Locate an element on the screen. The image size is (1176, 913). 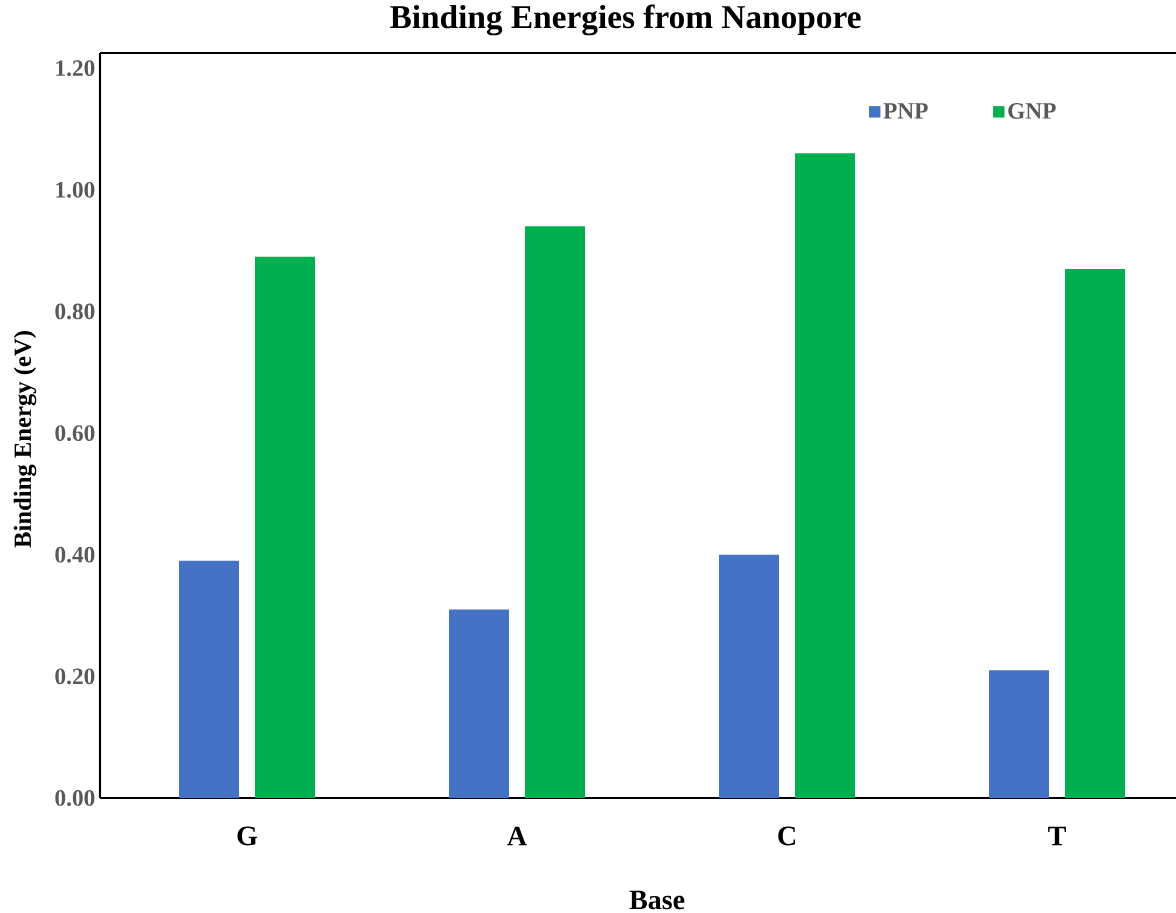
y-tick-label: 0.00 is located at coordinates (75, 798).